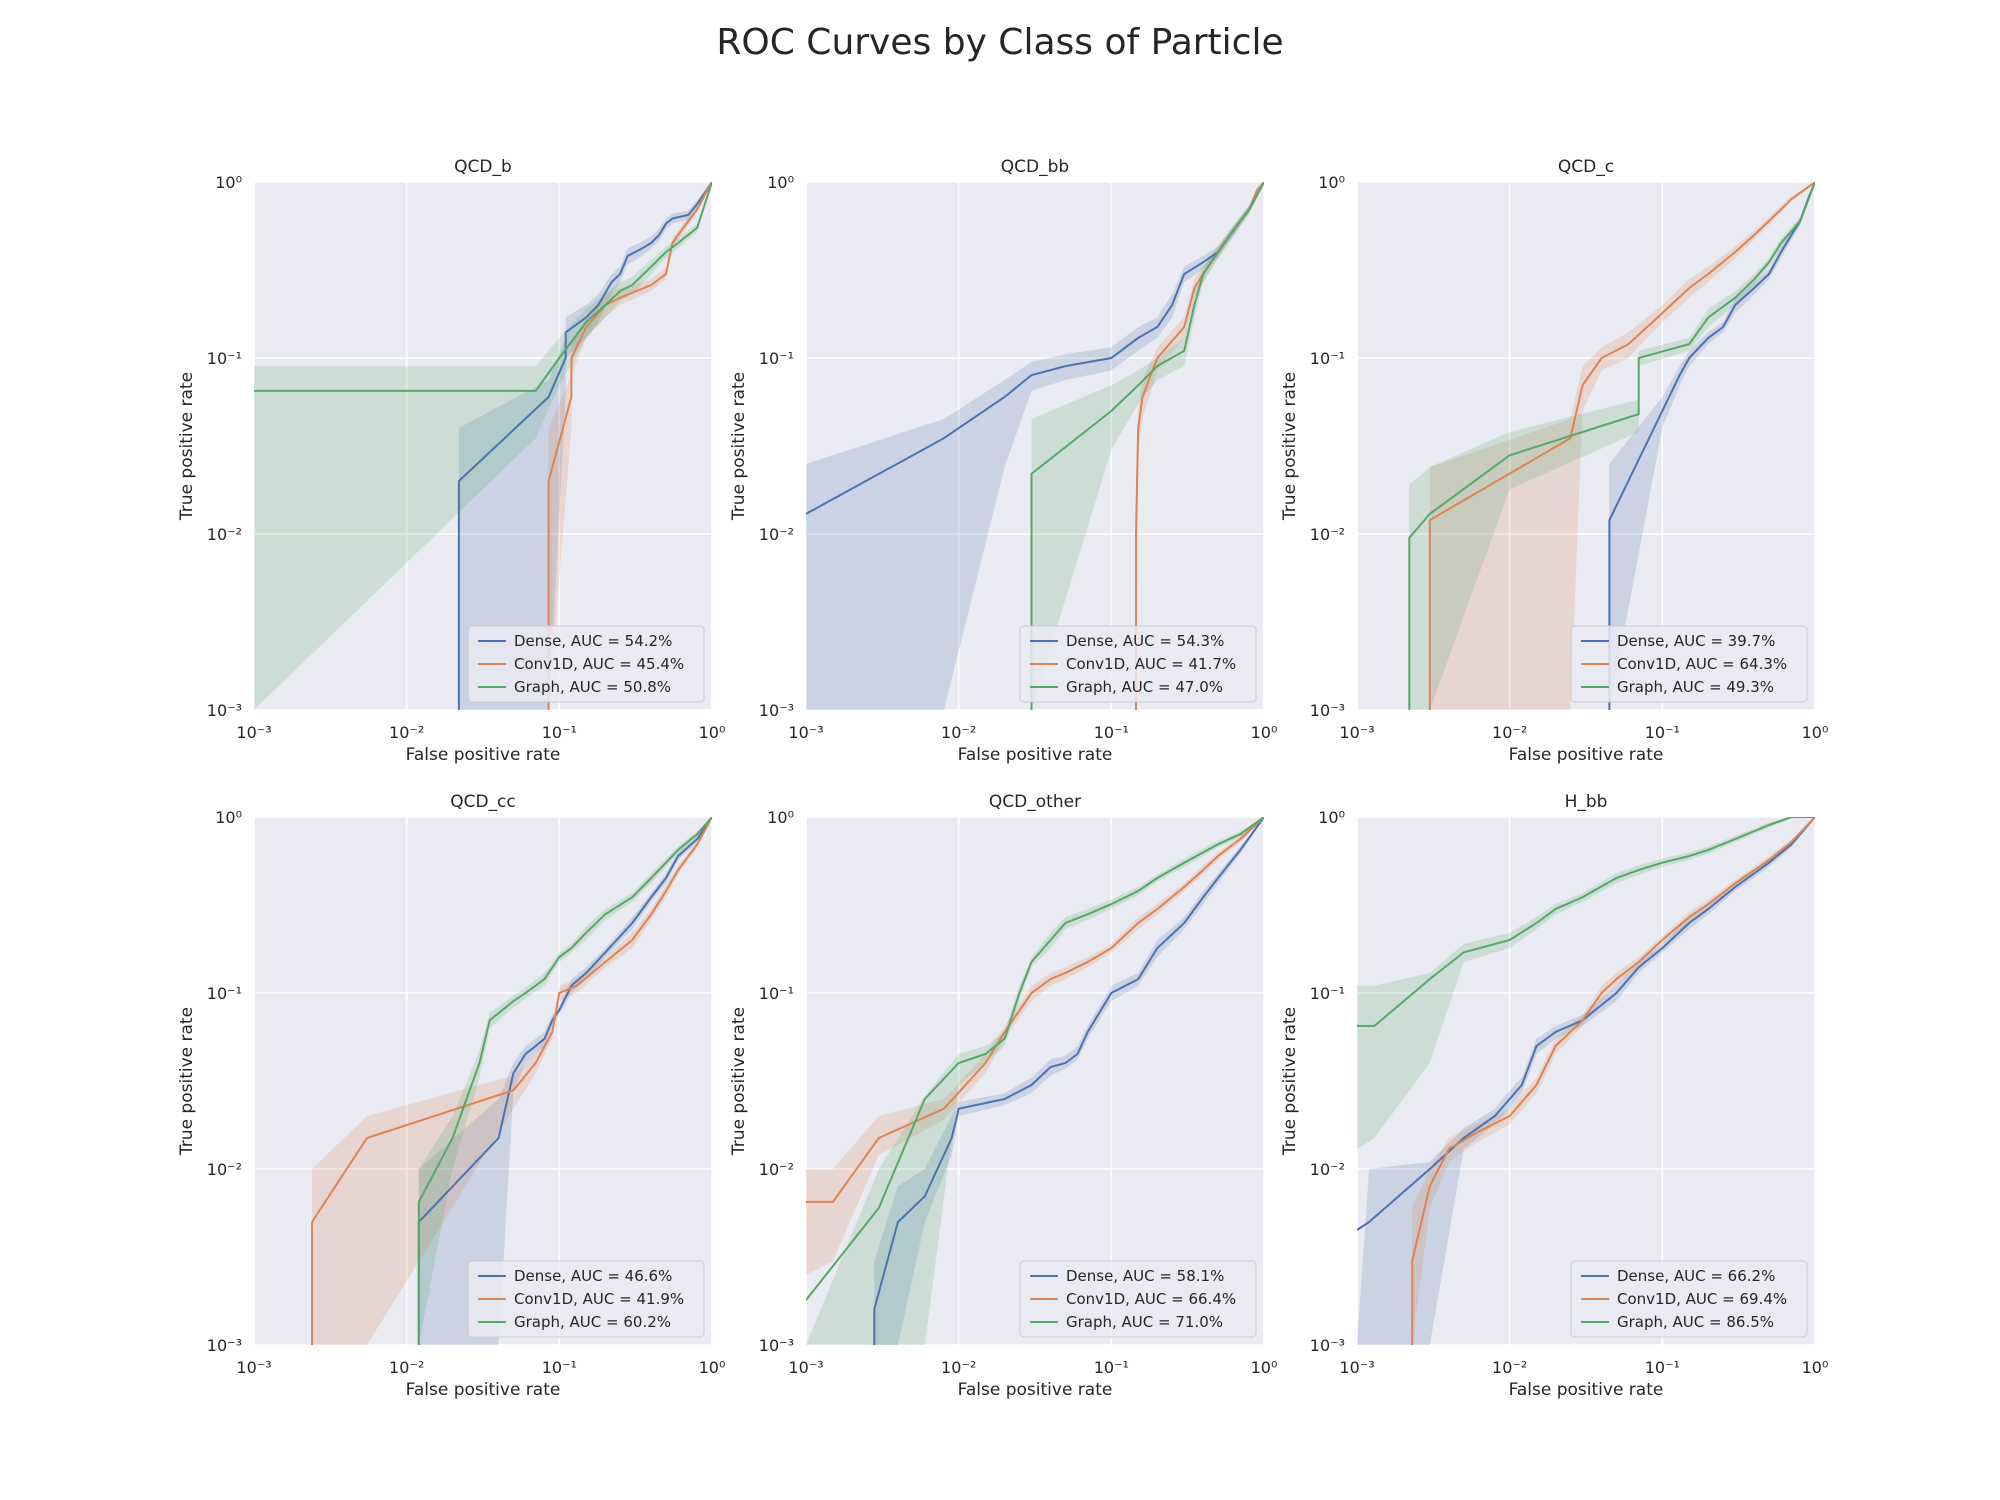  What do you see at coordinates (1586, 167) in the screenshot?
I see `subplot-title: QCD_c` at bounding box center [1586, 167].